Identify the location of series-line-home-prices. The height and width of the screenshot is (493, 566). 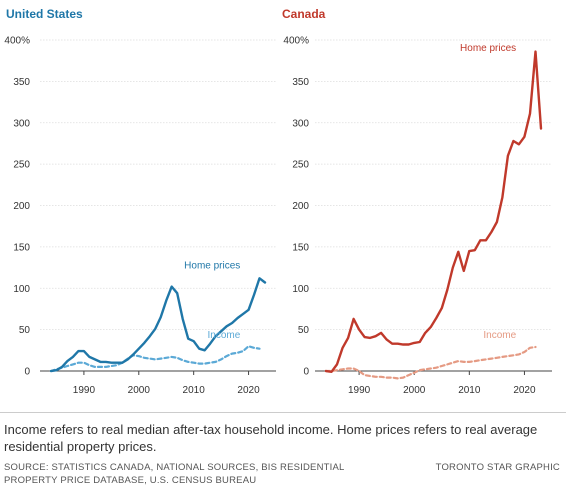
(158, 325).